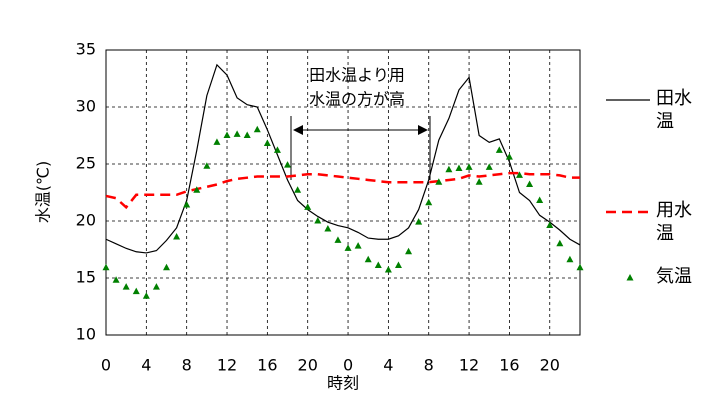 Image resolution: width=724 pixels, height=405 pixels. What do you see at coordinates (342, 190) in the screenshot?
I see `data-line` at bounding box center [342, 190].